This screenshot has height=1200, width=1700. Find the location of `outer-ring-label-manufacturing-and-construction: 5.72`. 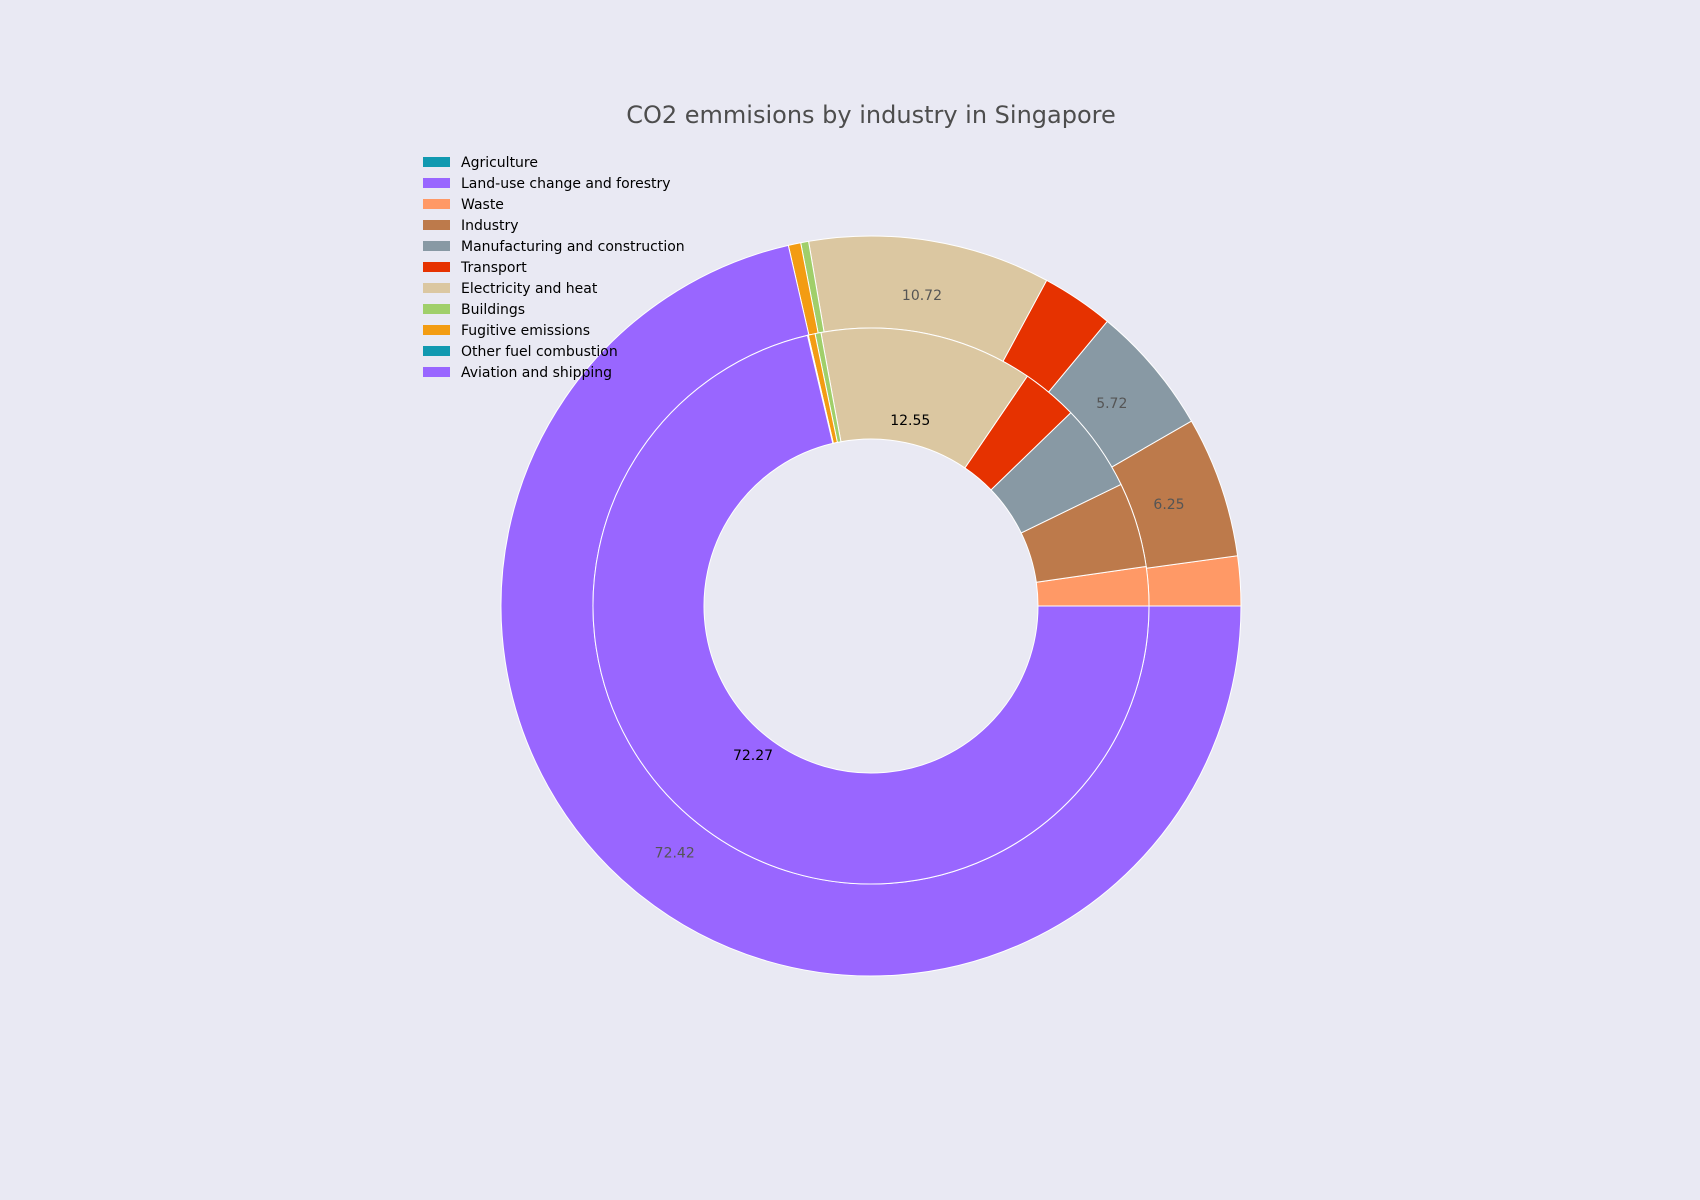

outer-ring-label-manufacturing-and-construction: 5.72 is located at coordinates (1111, 404).